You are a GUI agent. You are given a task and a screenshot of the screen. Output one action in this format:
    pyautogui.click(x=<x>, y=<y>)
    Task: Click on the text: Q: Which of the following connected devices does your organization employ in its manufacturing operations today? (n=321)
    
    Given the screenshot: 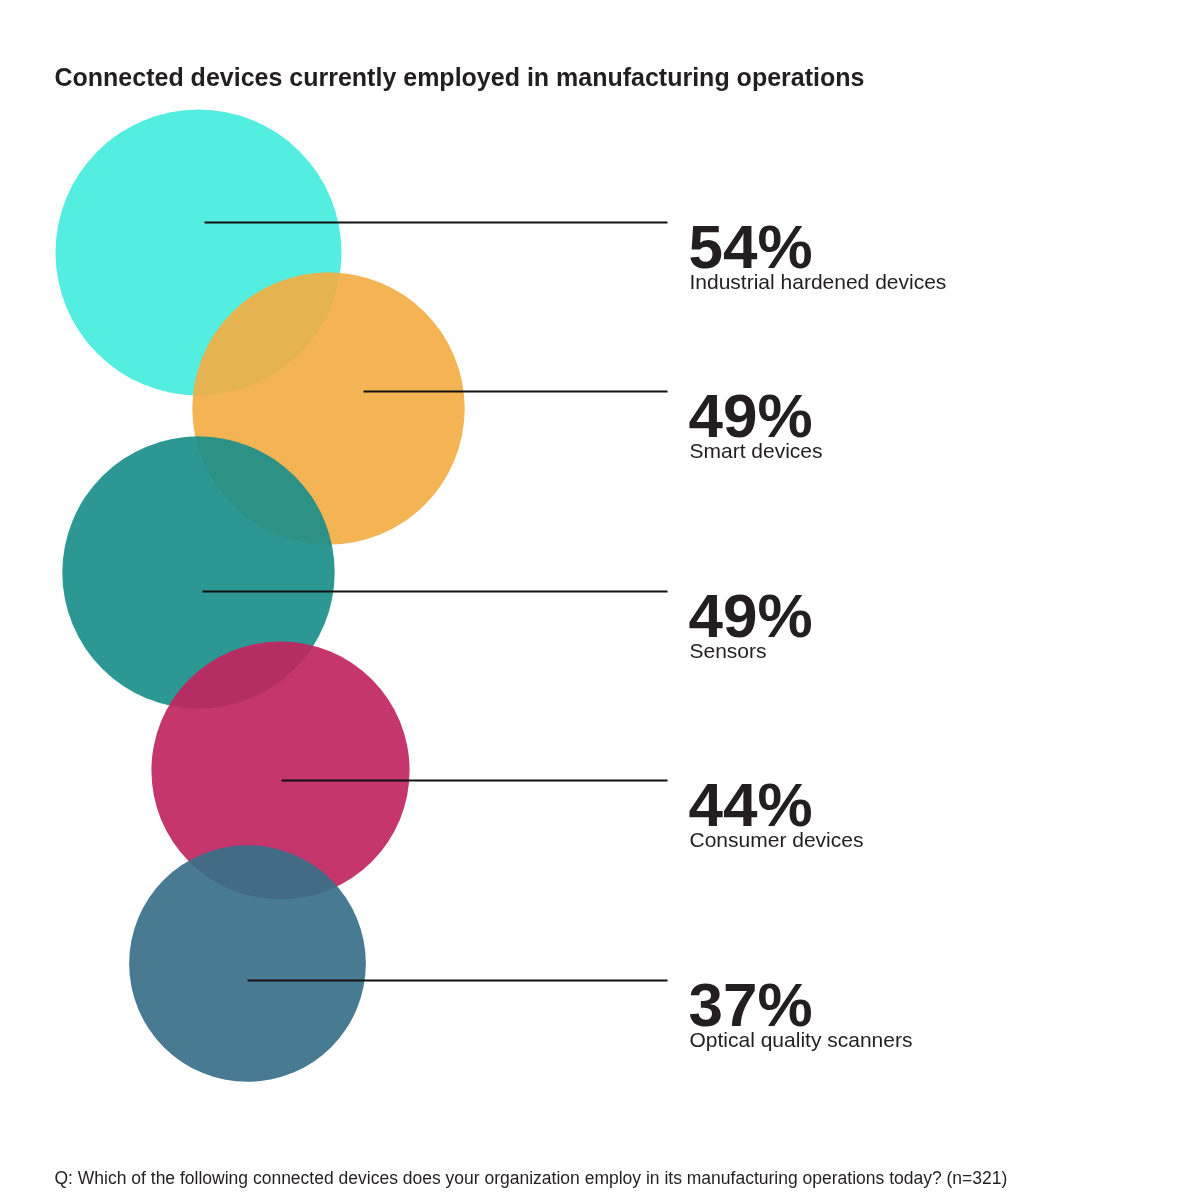 What is the action you would take?
    pyautogui.click(x=531, y=1177)
    